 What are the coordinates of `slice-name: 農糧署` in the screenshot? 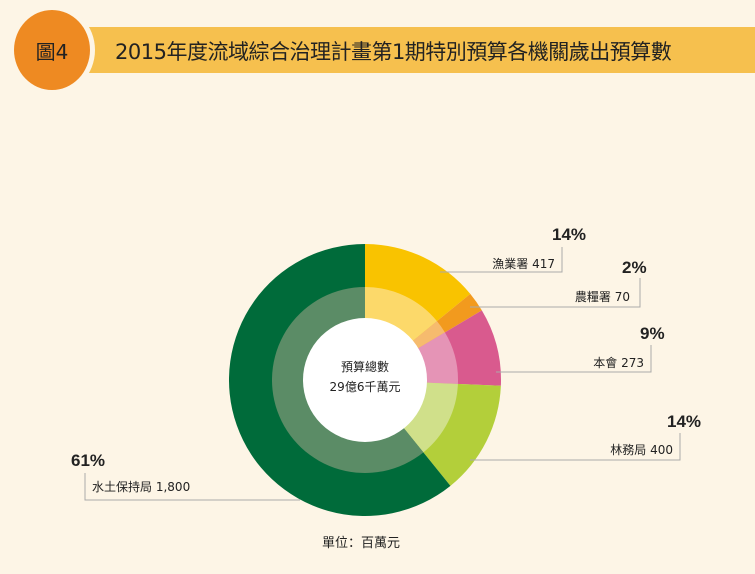 It's located at (592, 297).